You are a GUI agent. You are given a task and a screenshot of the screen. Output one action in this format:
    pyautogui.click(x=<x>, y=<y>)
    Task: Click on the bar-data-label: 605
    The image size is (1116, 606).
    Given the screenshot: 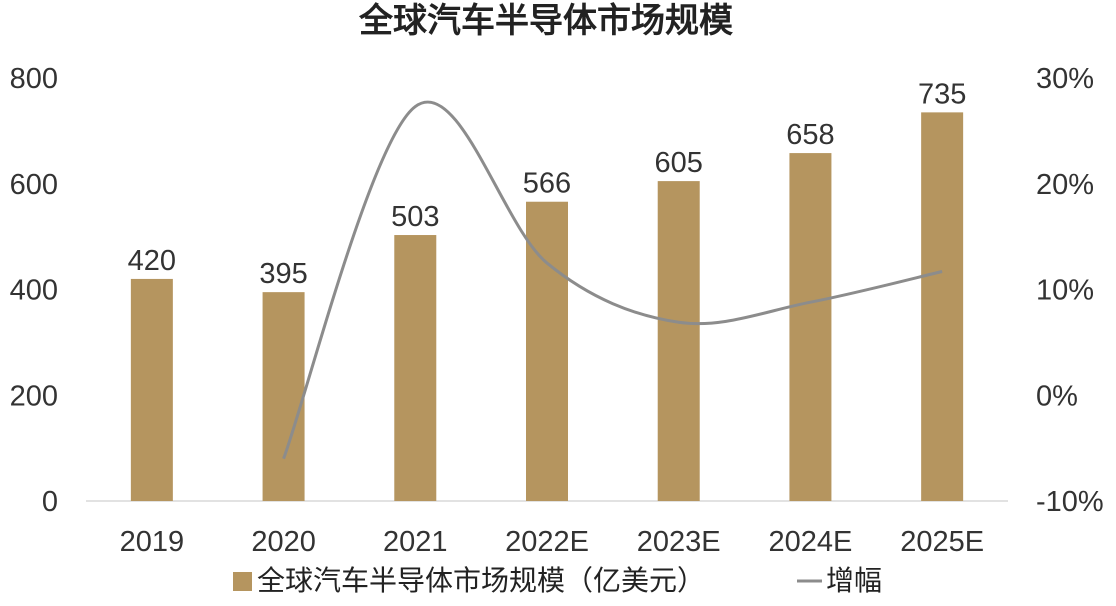 What is the action you would take?
    pyautogui.click(x=679, y=163)
    